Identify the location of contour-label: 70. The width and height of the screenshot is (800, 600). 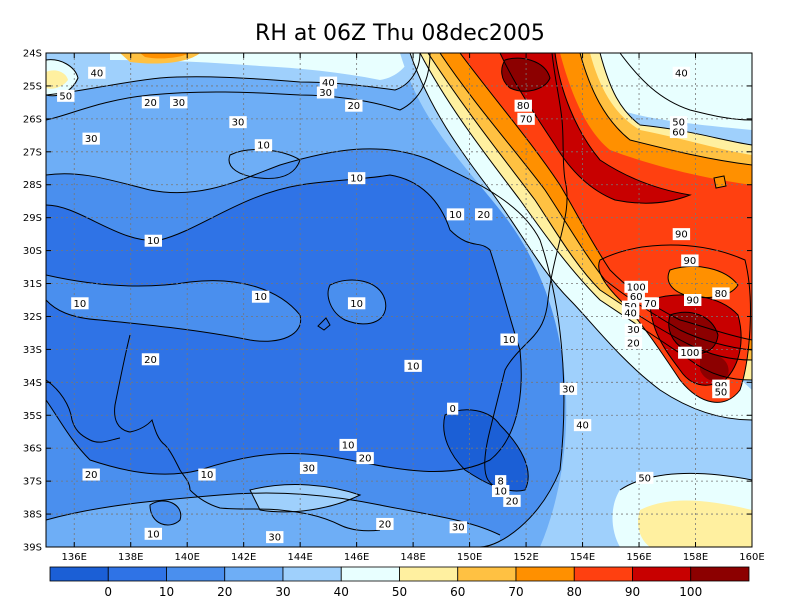
(650, 304).